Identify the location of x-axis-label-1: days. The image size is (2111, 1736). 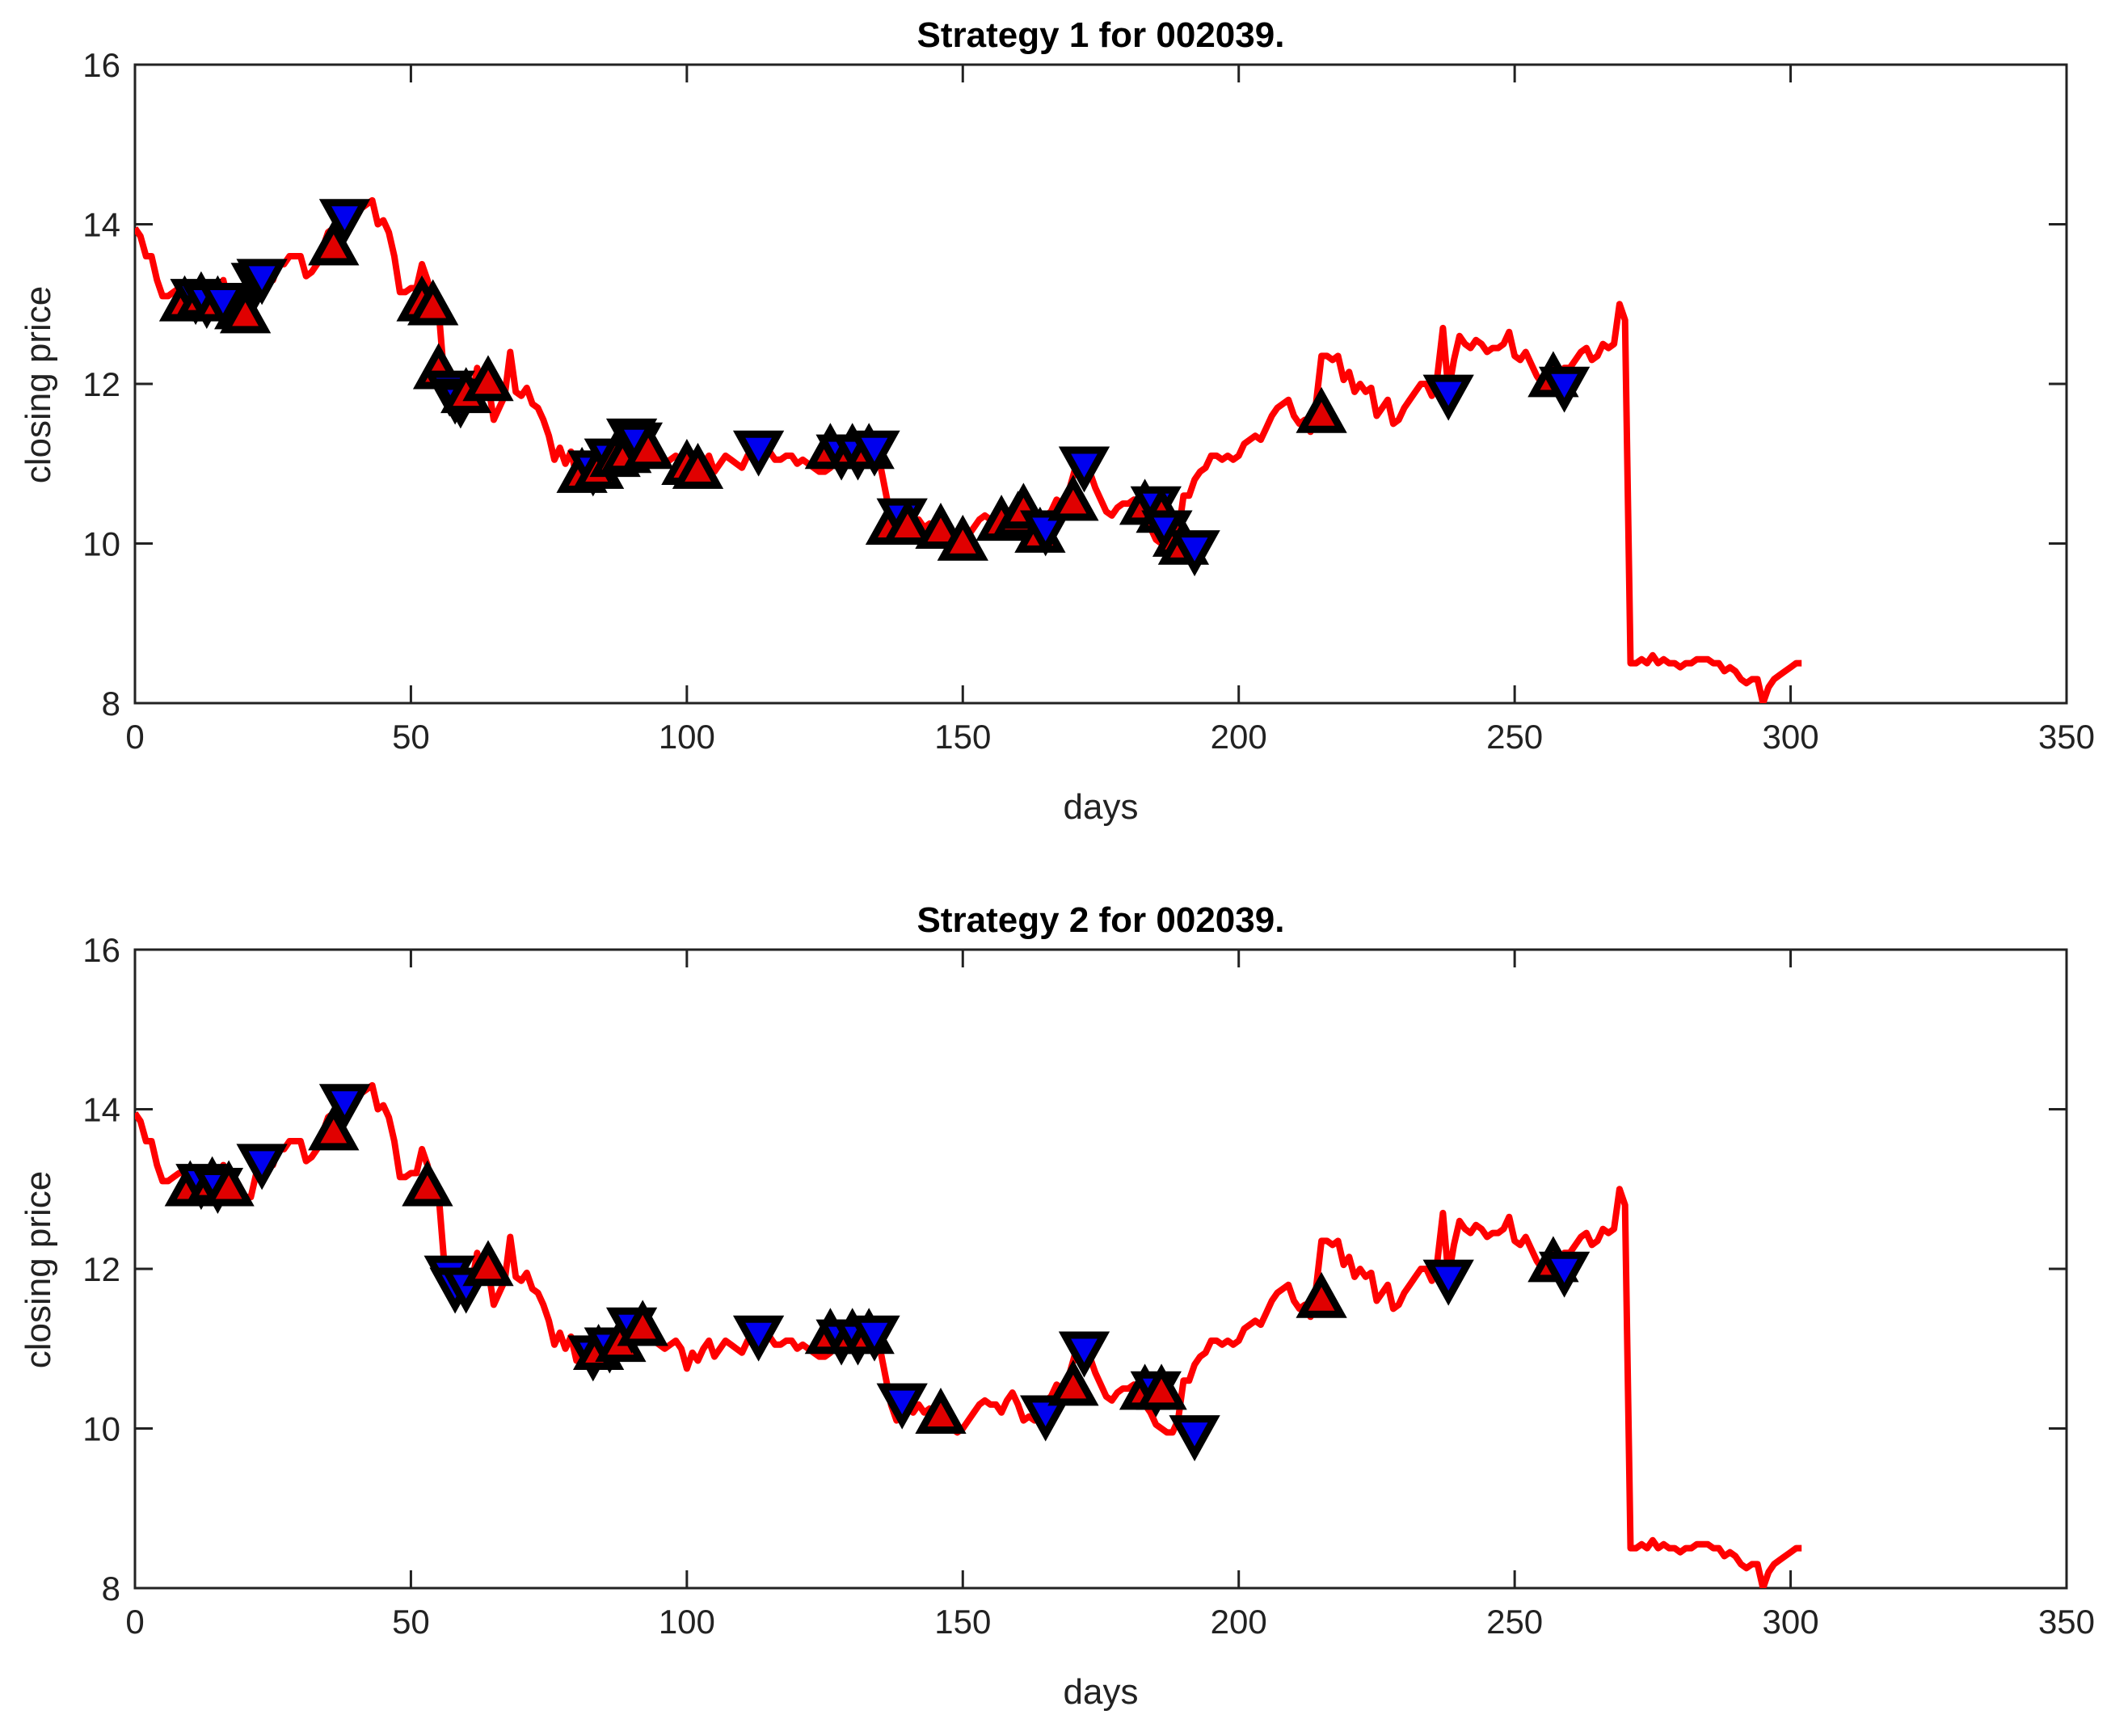
(1101, 807).